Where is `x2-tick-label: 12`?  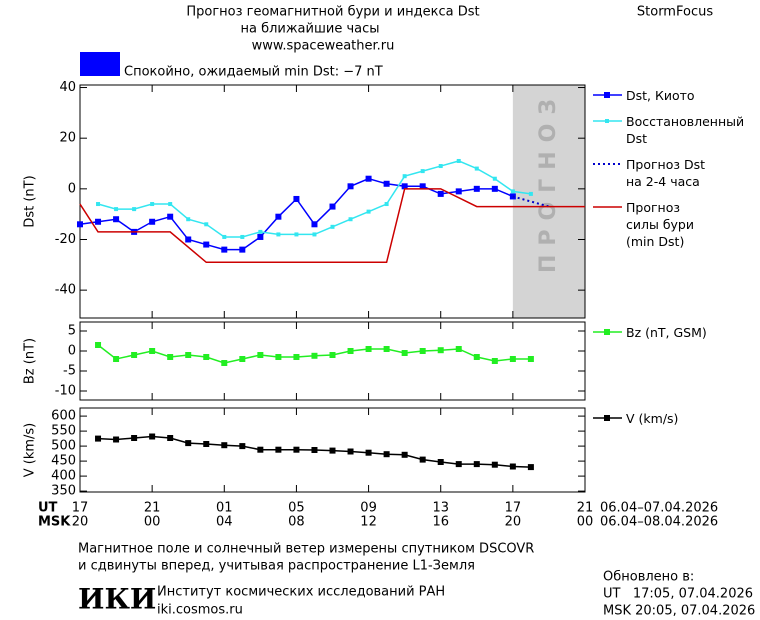 x2-tick-label: 12 is located at coordinates (368, 522).